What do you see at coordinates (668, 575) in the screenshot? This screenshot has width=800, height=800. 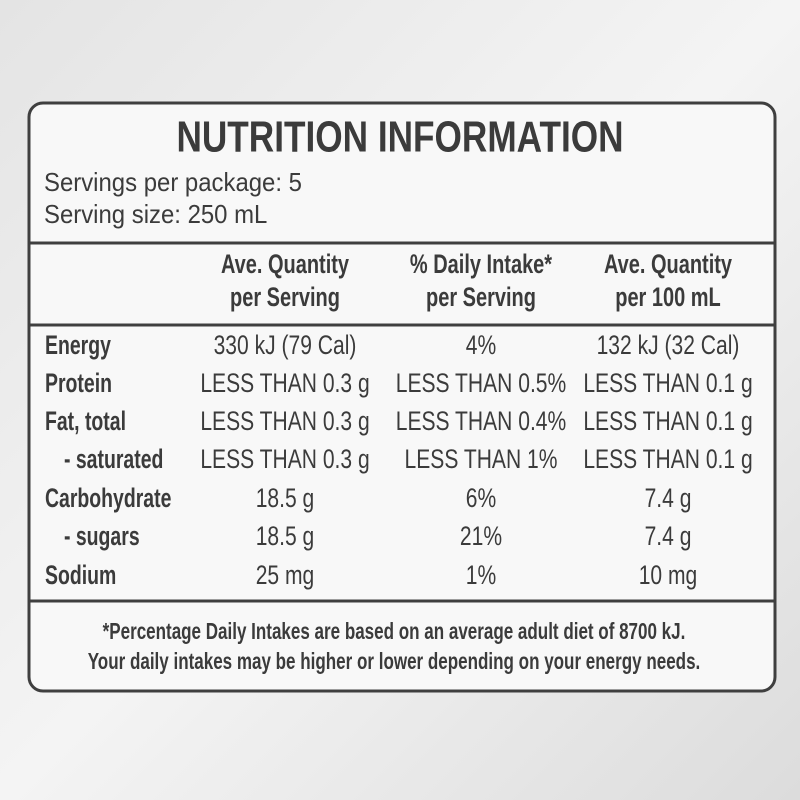 I see `cell-value: 10 mg` at bounding box center [668, 575].